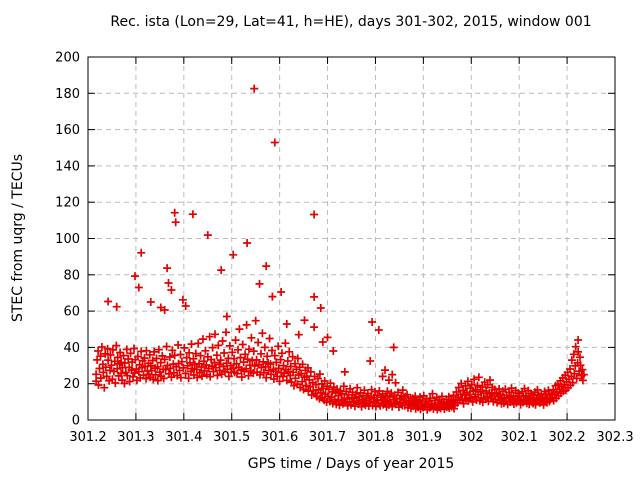 The height and width of the screenshot is (480, 640). Describe the element at coordinates (71, 312) in the screenshot. I see `y-tick-label: 60` at that location.